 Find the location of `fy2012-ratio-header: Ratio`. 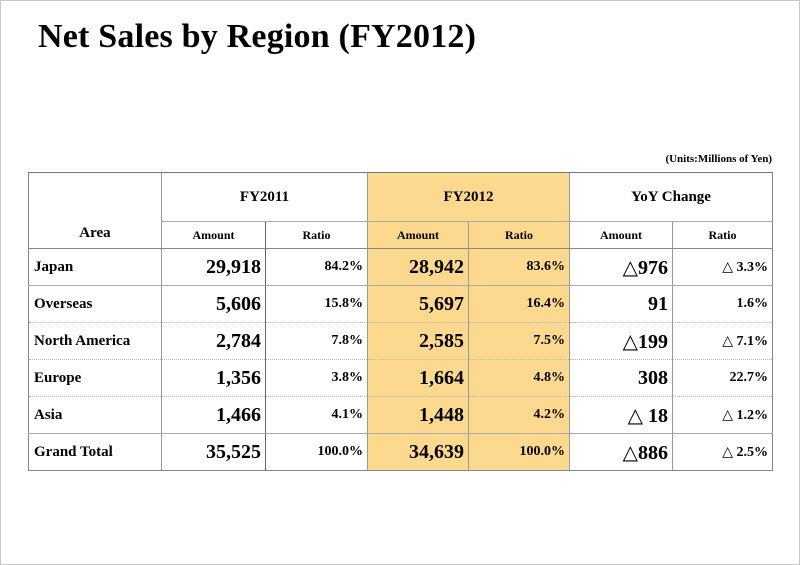

fy2012-ratio-header: Ratio is located at coordinates (519, 235).